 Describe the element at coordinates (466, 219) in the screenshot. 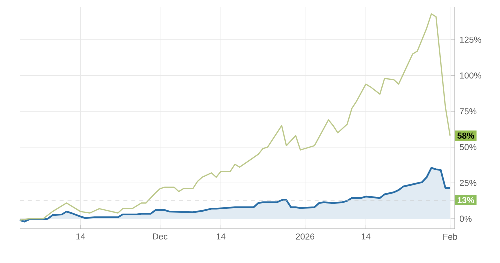

I see `y-tick-label: 0%` at that location.